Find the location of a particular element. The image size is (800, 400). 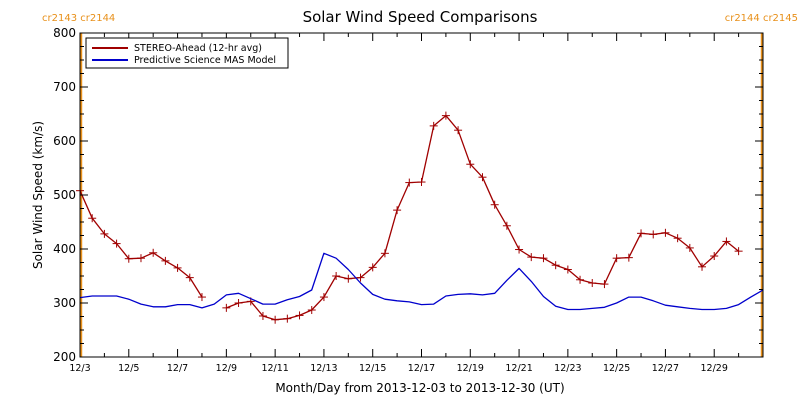

x-tick-label: 12/25 is located at coordinates (616, 368).